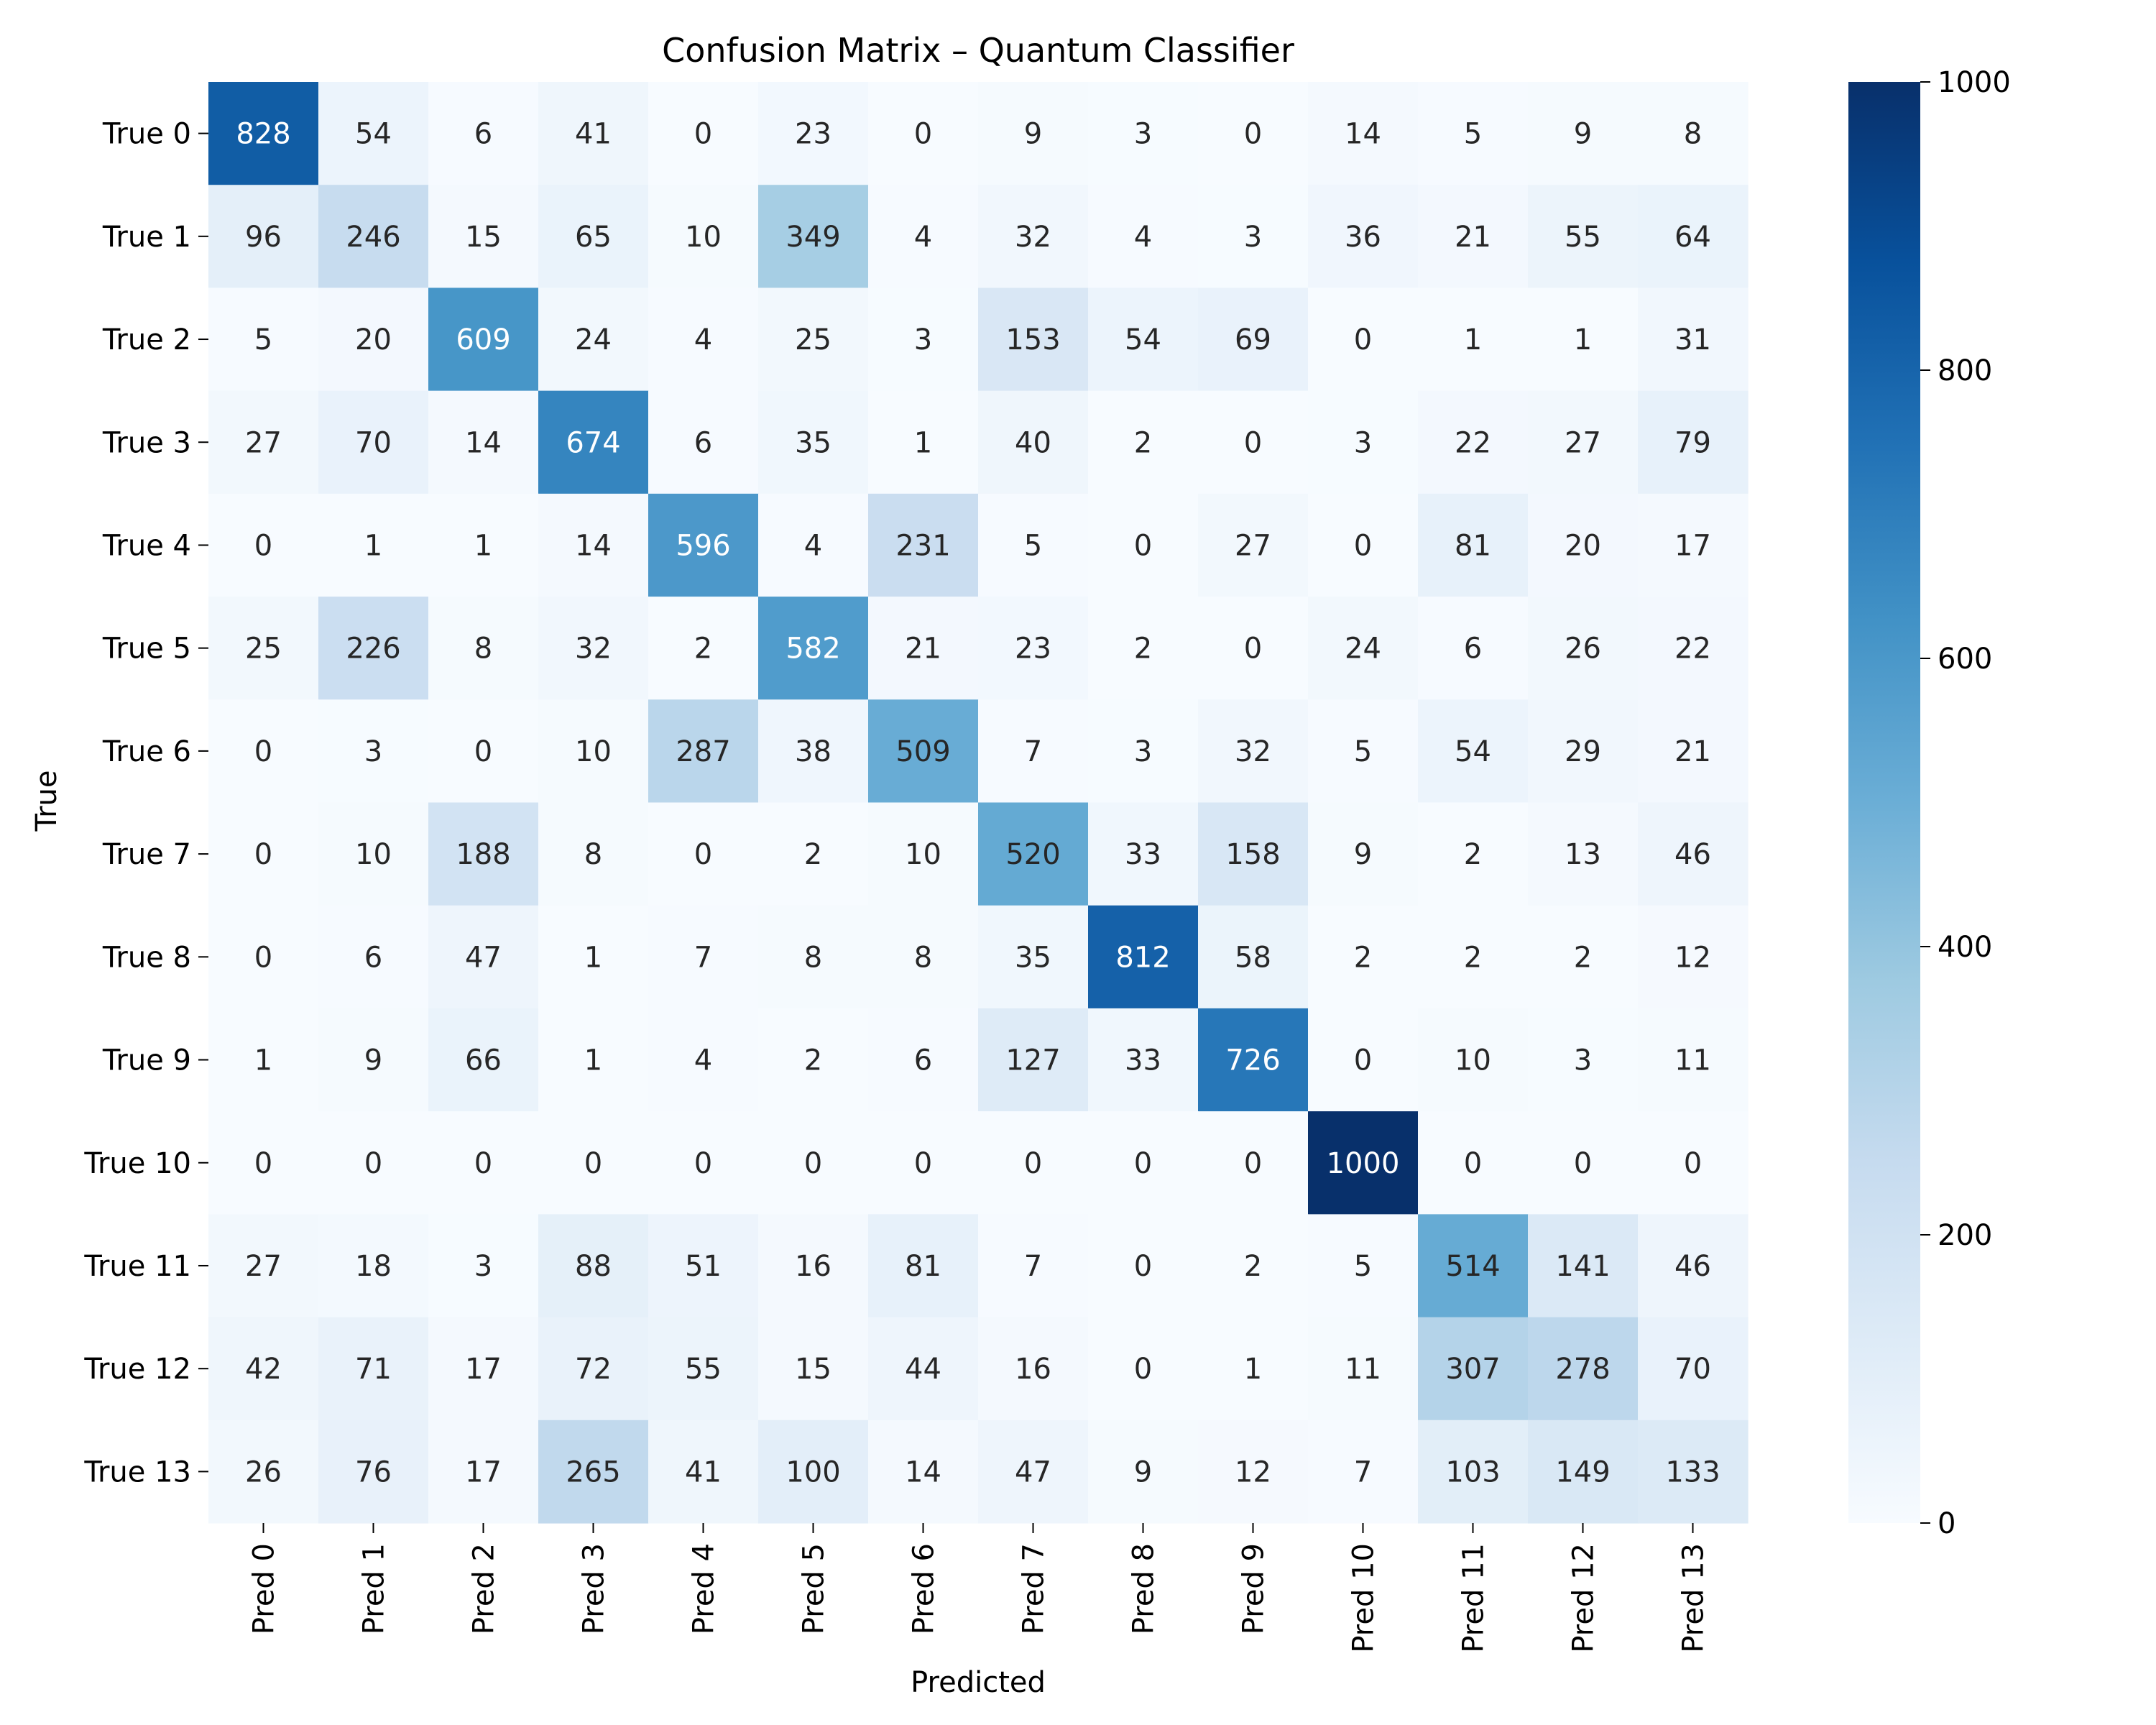 This screenshot has height=1725, width=2156. I want to click on cell-value-label: 520, so click(1033, 854).